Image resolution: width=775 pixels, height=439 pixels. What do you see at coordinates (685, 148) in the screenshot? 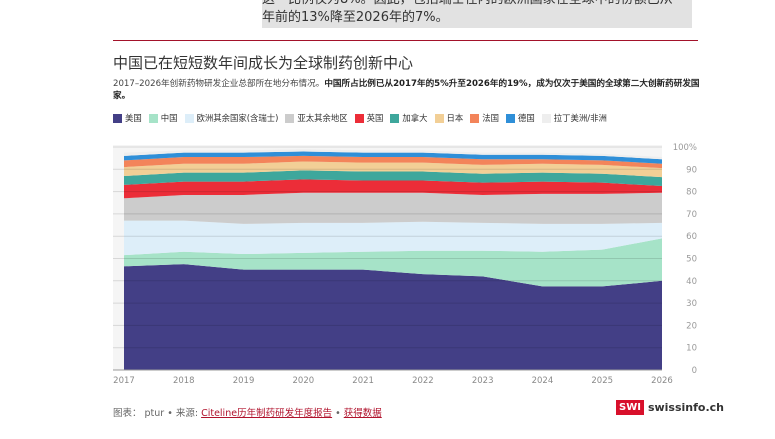
I see `y-tick-label: 100%` at bounding box center [685, 148].